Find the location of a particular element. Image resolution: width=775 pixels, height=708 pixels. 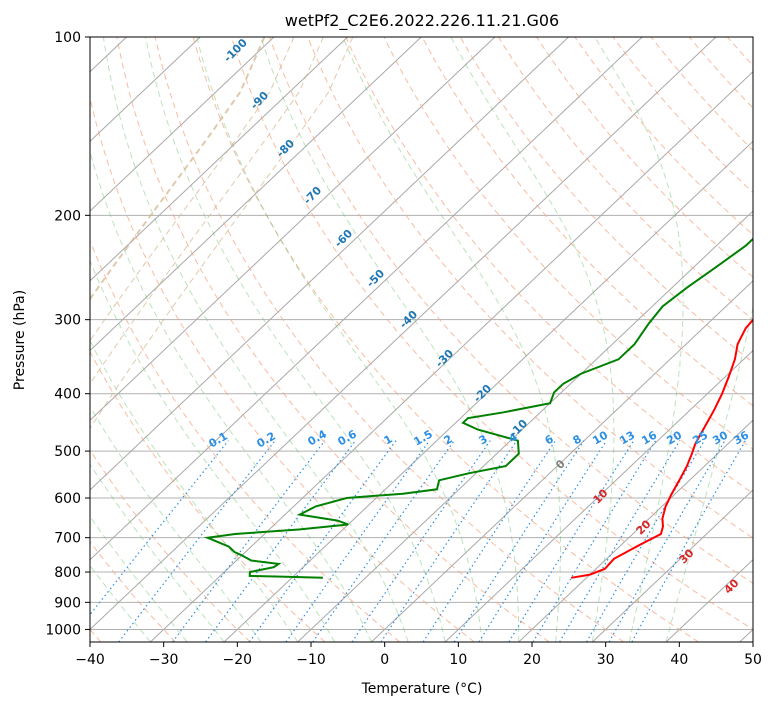

y-tick-label: 100 is located at coordinates (67, 38).